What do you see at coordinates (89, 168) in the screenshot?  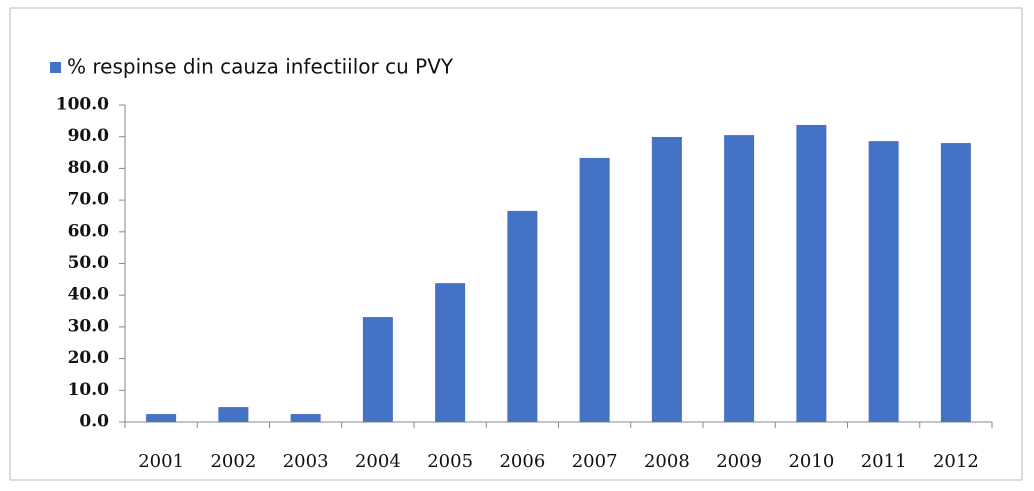 I see `y-tick-label: 80.0` at bounding box center [89, 168].